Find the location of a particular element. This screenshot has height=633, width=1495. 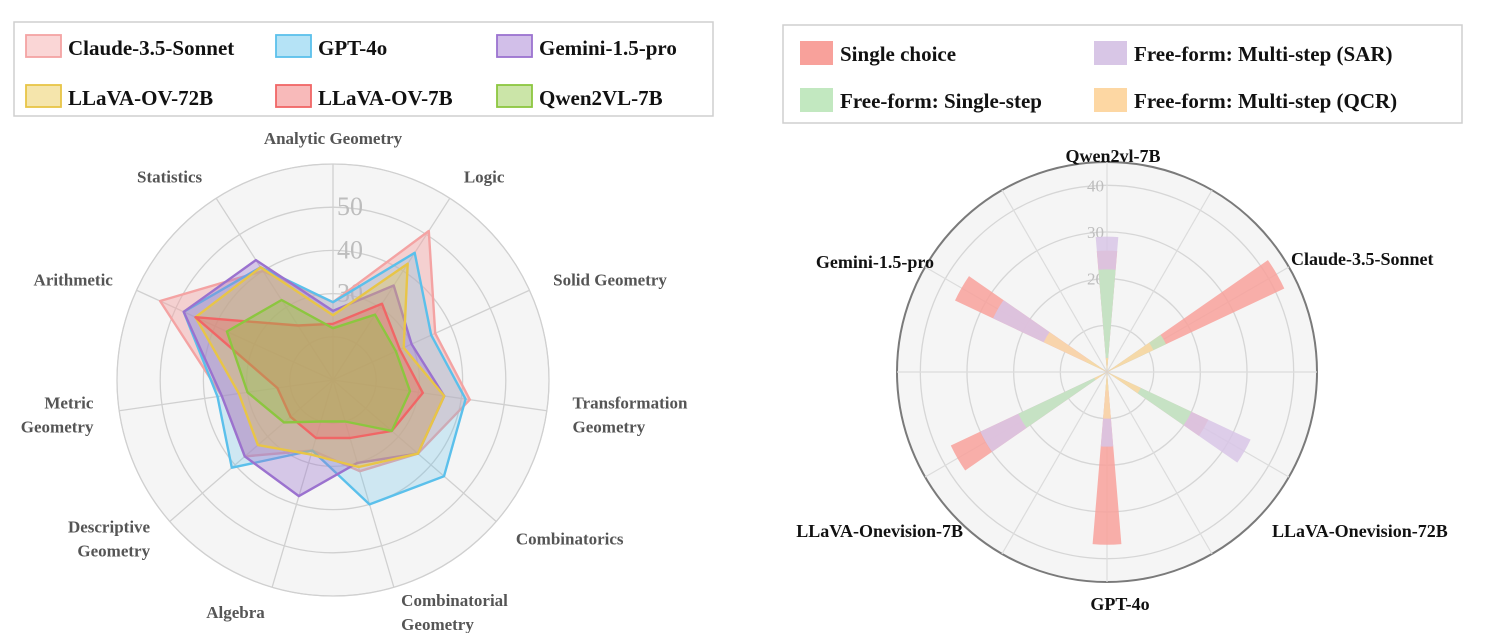

legend-swatch-free-form-multi-step-qcr is located at coordinates (1110, 100).